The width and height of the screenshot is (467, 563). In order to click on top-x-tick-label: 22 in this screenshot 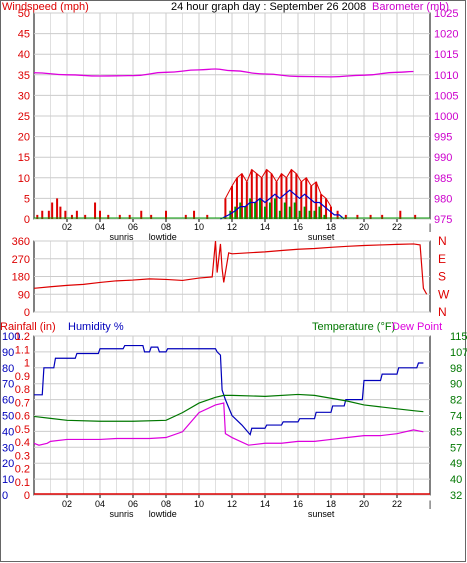, I will do `click(397, 227)`.